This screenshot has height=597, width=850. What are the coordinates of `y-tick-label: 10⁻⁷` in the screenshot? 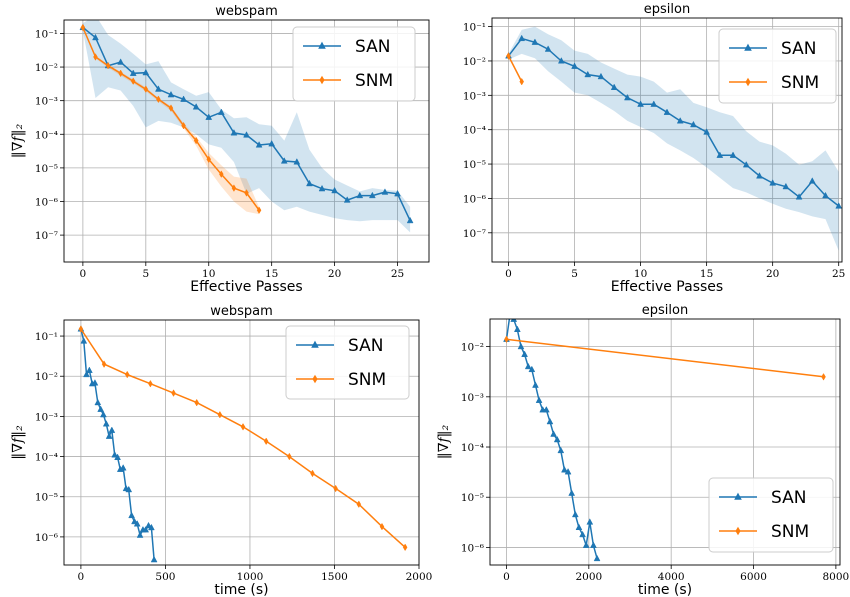 It's located at (46, 236).